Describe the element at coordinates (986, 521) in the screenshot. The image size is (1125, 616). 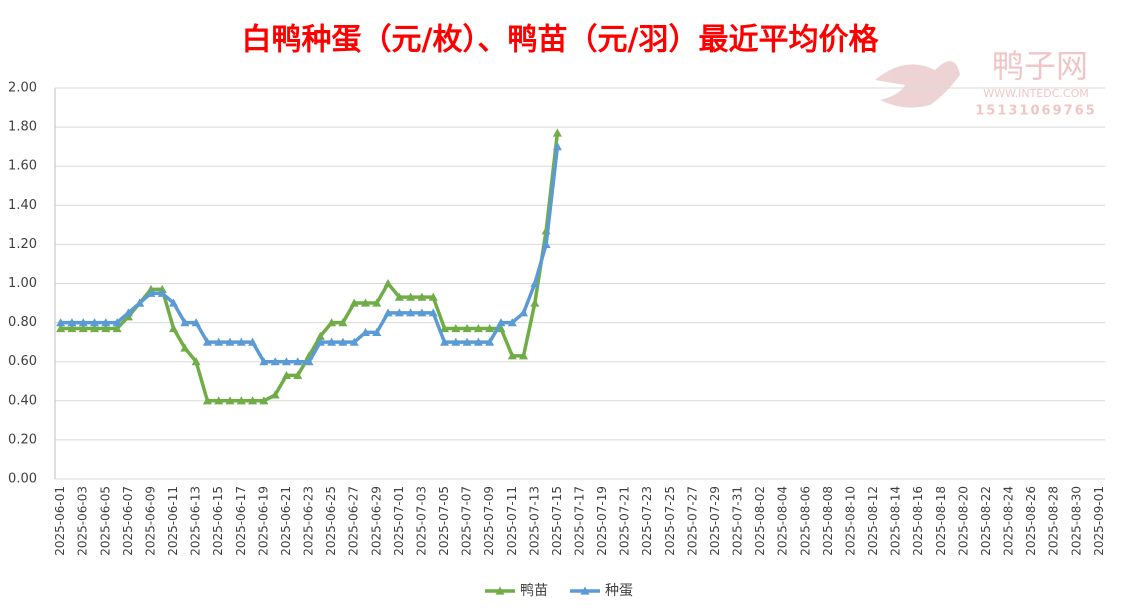
I see `x-tick-label: 2025-08-22` at that location.